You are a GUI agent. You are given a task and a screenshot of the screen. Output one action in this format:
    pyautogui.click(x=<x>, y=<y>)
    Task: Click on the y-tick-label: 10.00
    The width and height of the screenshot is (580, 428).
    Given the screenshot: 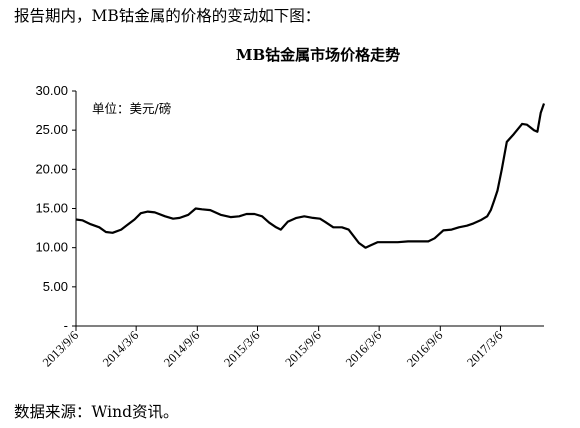 What is the action you would take?
    pyautogui.click(x=51, y=247)
    